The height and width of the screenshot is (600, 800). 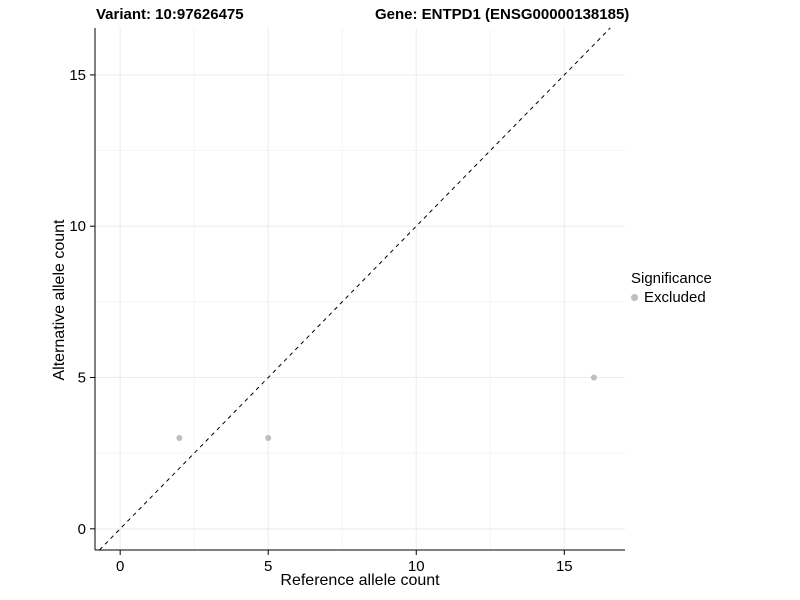 I want to click on x-tick-label: 15, so click(x=564, y=566).